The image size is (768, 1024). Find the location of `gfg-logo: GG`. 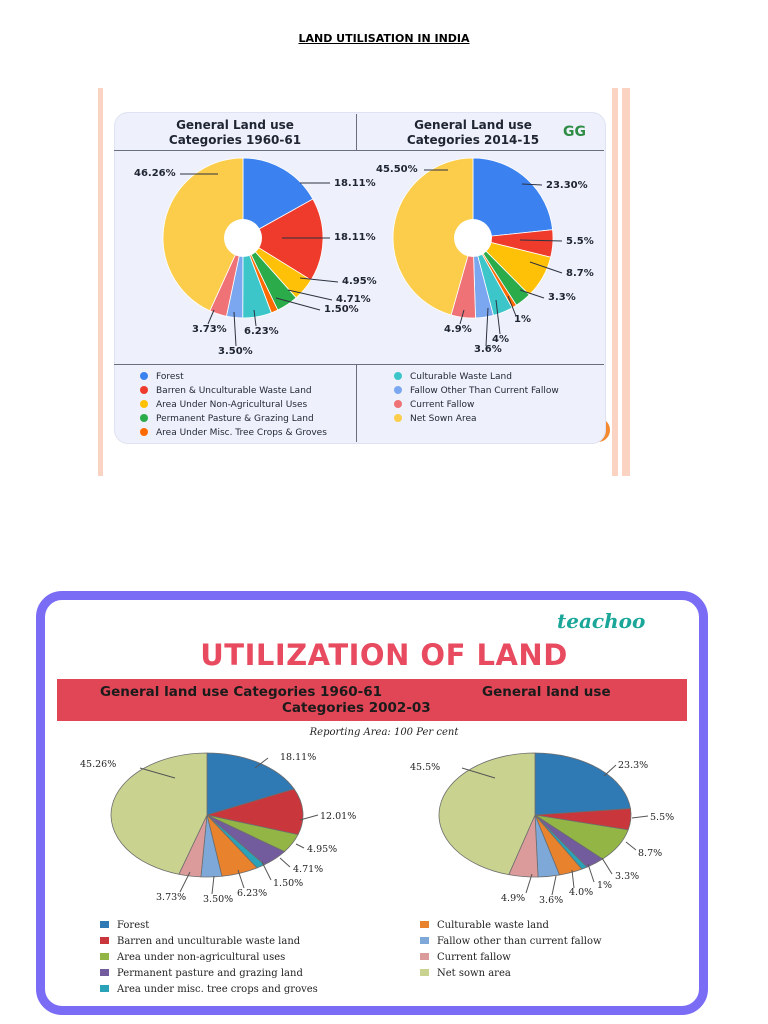

gfg-logo: GG is located at coordinates (574, 132).